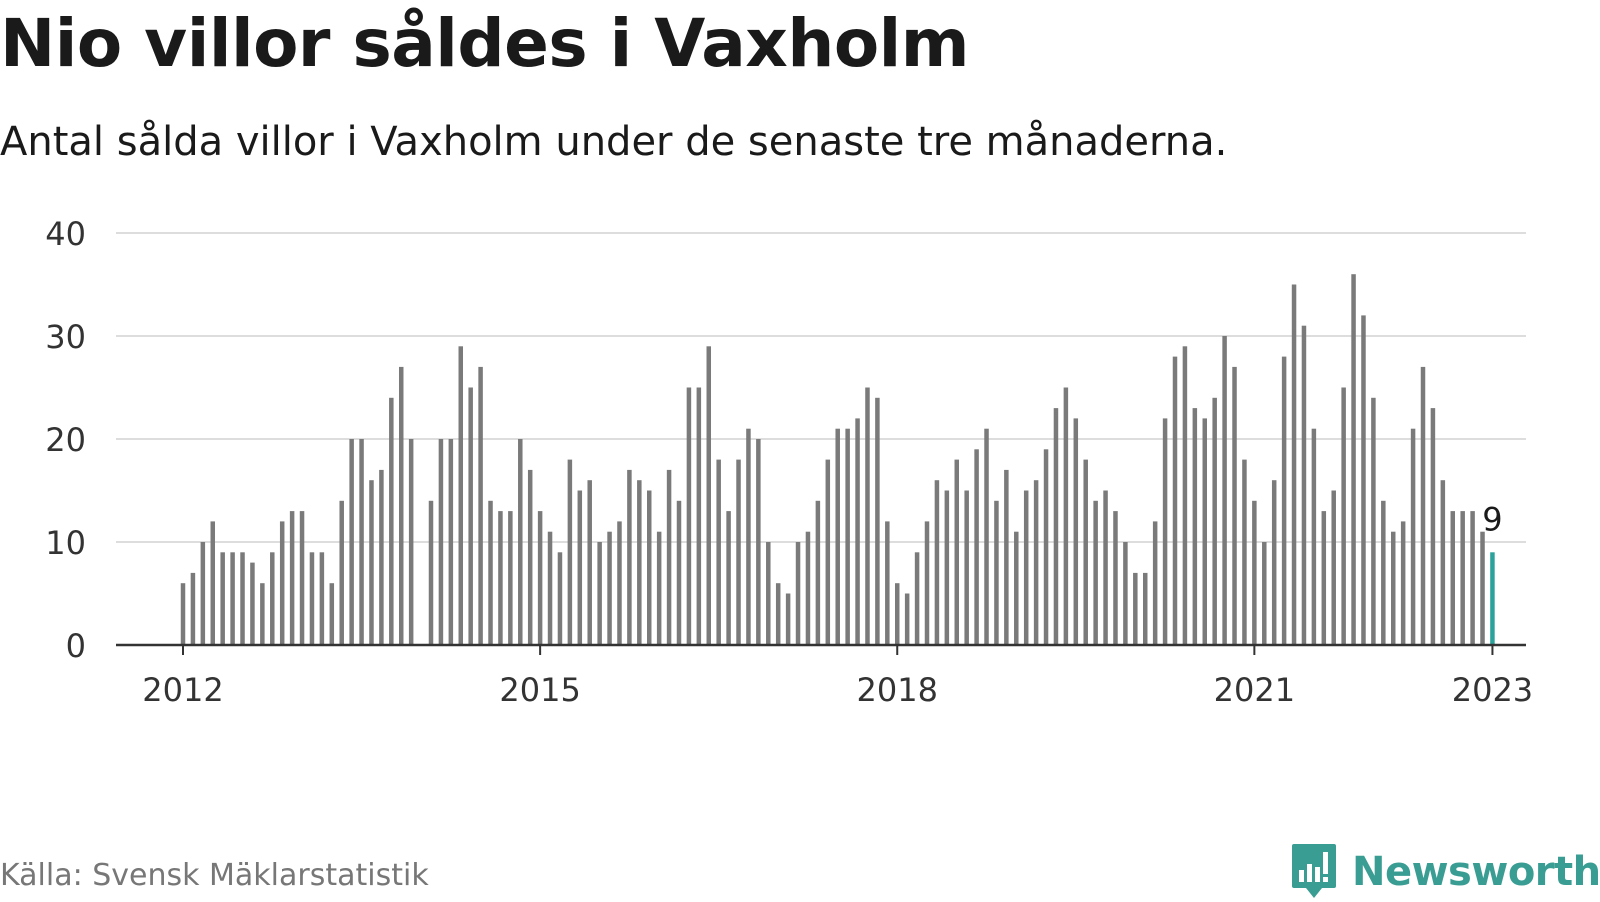 The height and width of the screenshot is (902, 1600). I want to click on y-tick-label: 20, so click(65, 440).